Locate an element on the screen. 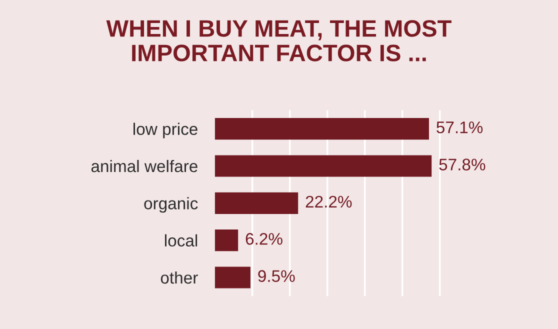 This screenshot has width=558, height=329. y-tick-label: other is located at coordinates (179, 277).